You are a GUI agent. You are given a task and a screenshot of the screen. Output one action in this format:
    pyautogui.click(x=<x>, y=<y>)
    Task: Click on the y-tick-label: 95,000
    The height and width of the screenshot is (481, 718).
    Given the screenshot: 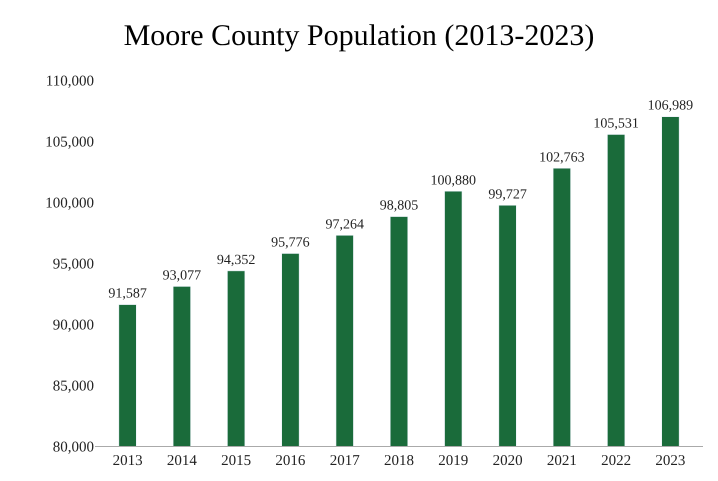 What is the action you would take?
    pyautogui.click(x=73, y=264)
    